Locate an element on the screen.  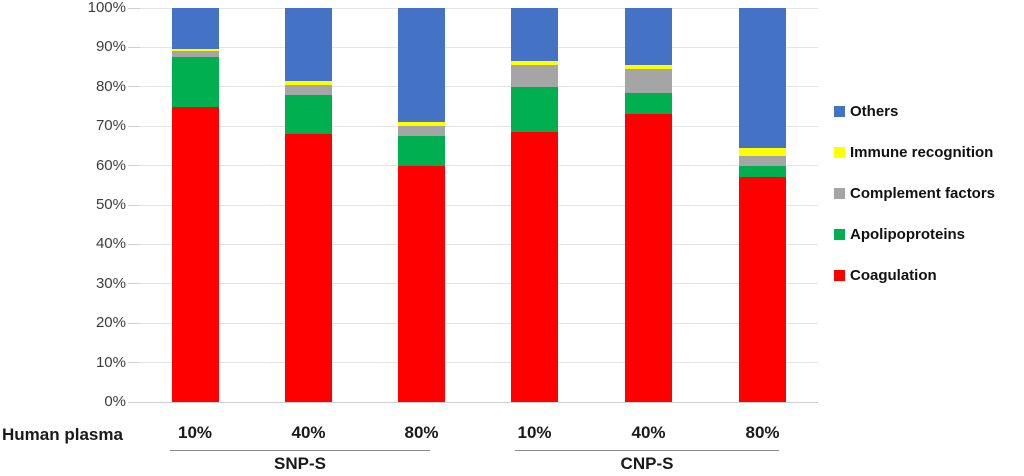
legend-label: Others is located at coordinates (874, 111).